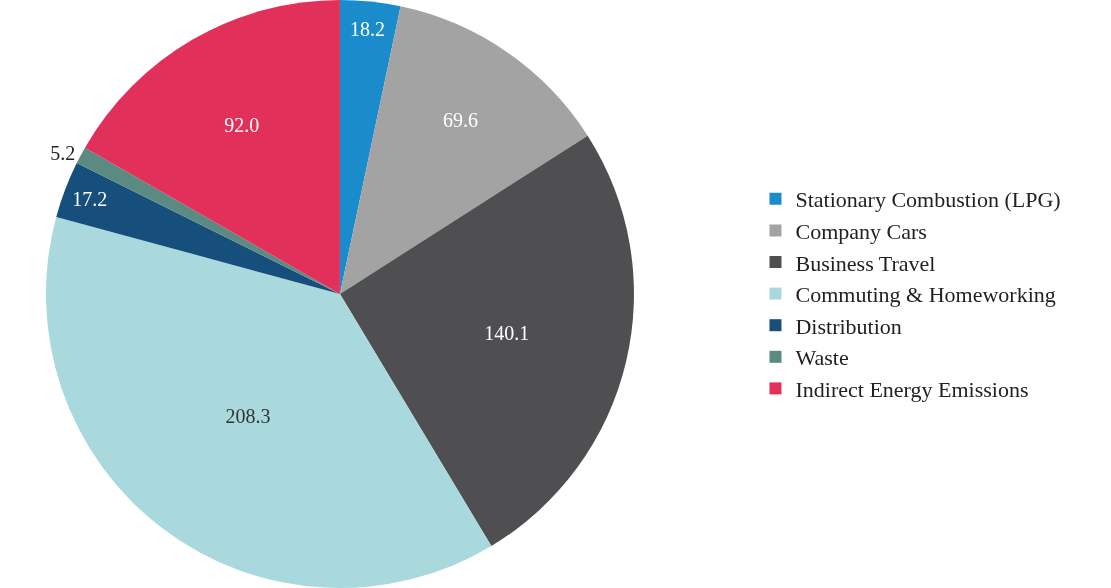 The height and width of the screenshot is (588, 1111). Describe the element at coordinates (925, 295) in the screenshot. I see `legend-label: Commuting & Homeworking` at that location.